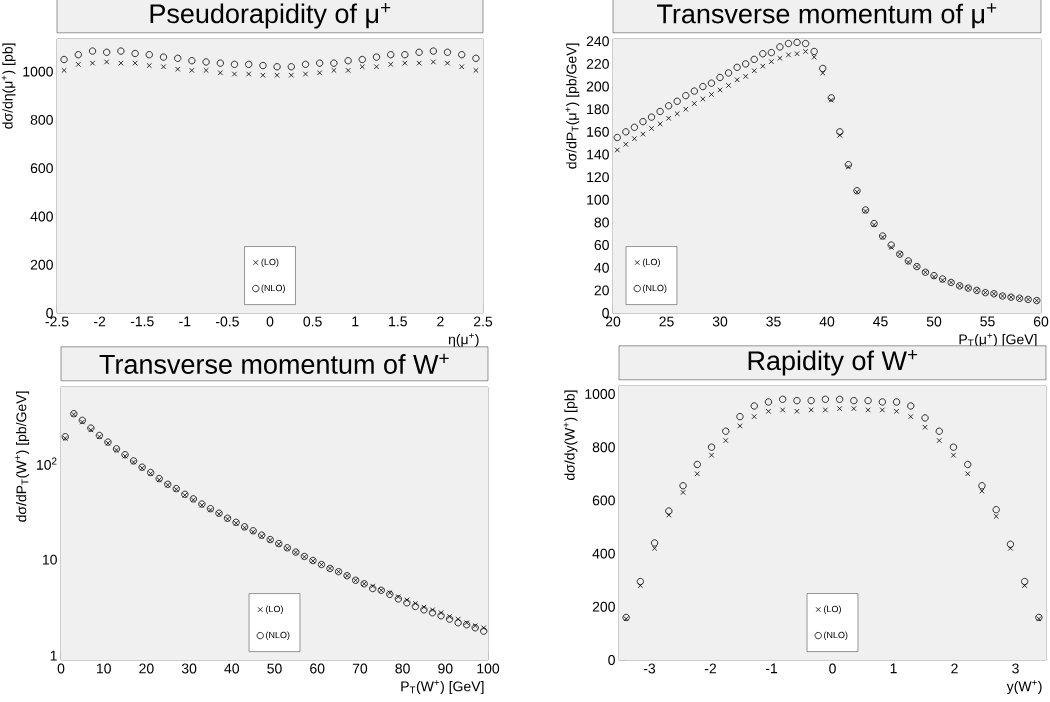 Image resolution: width=1050 pixels, height=702 pixels. Describe the element at coordinates (597, 41) in the screenshot. I see `y-tick-label: 240` at that location.